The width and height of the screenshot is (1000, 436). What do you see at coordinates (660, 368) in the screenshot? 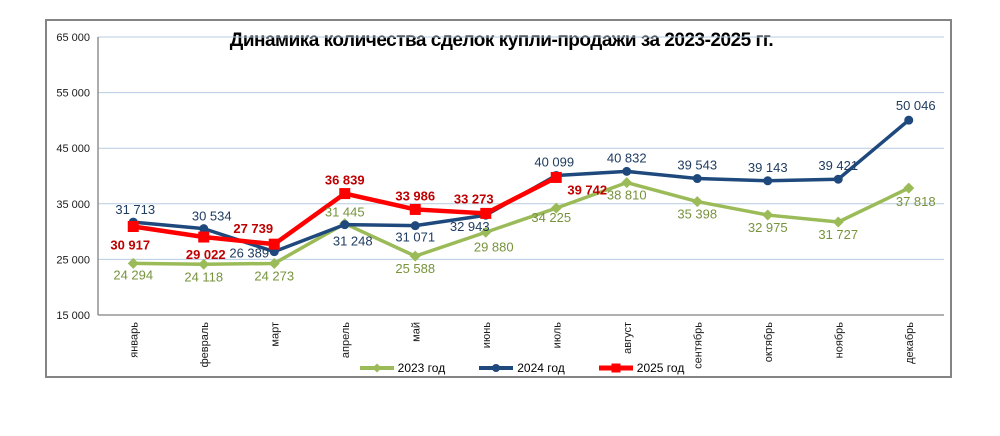
I see `legend-label-2025: 2025 год` at bounding box center [660, 368].